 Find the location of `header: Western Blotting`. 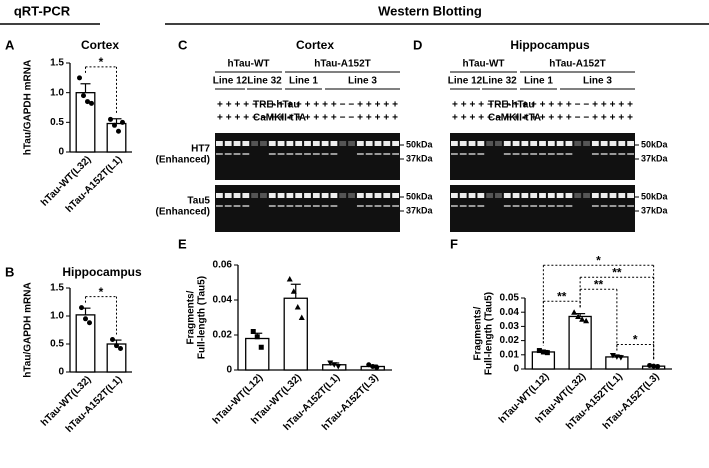

header: Western Blotting is located at coordinates (430, 10).